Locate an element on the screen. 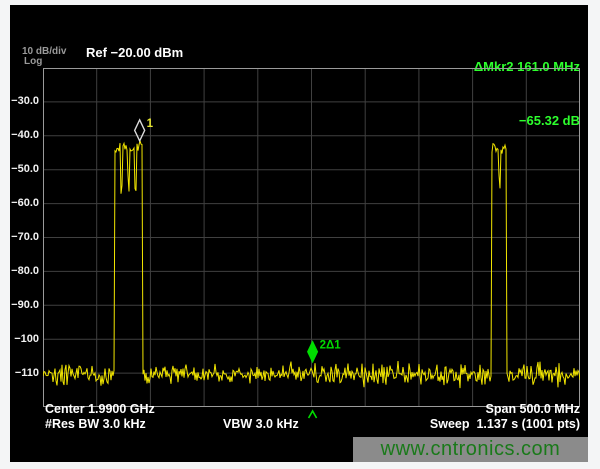  span-label: Span 500.0 MHz is located at coordinates (532, 409).